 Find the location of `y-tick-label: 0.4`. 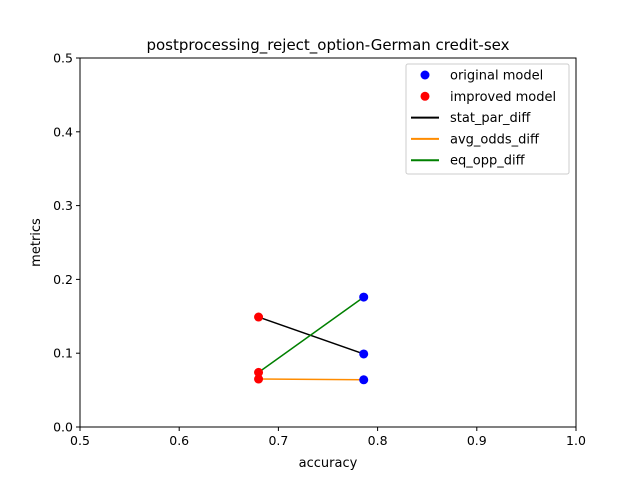

y-tick-label: 0.4 is located at coordinates (63, 131).